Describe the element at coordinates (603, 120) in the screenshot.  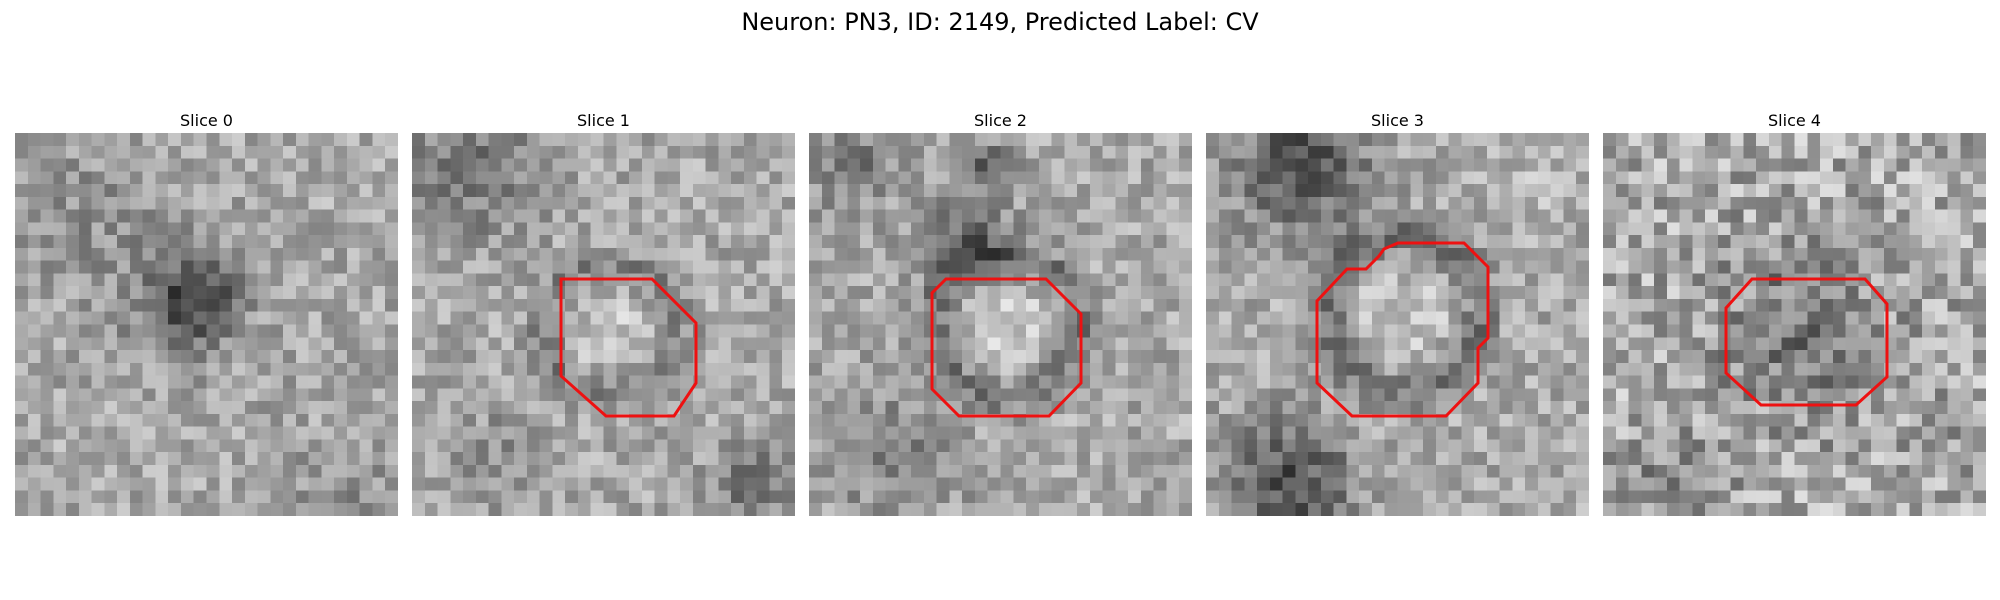
I see `slice-title: Slice 1` at that location.